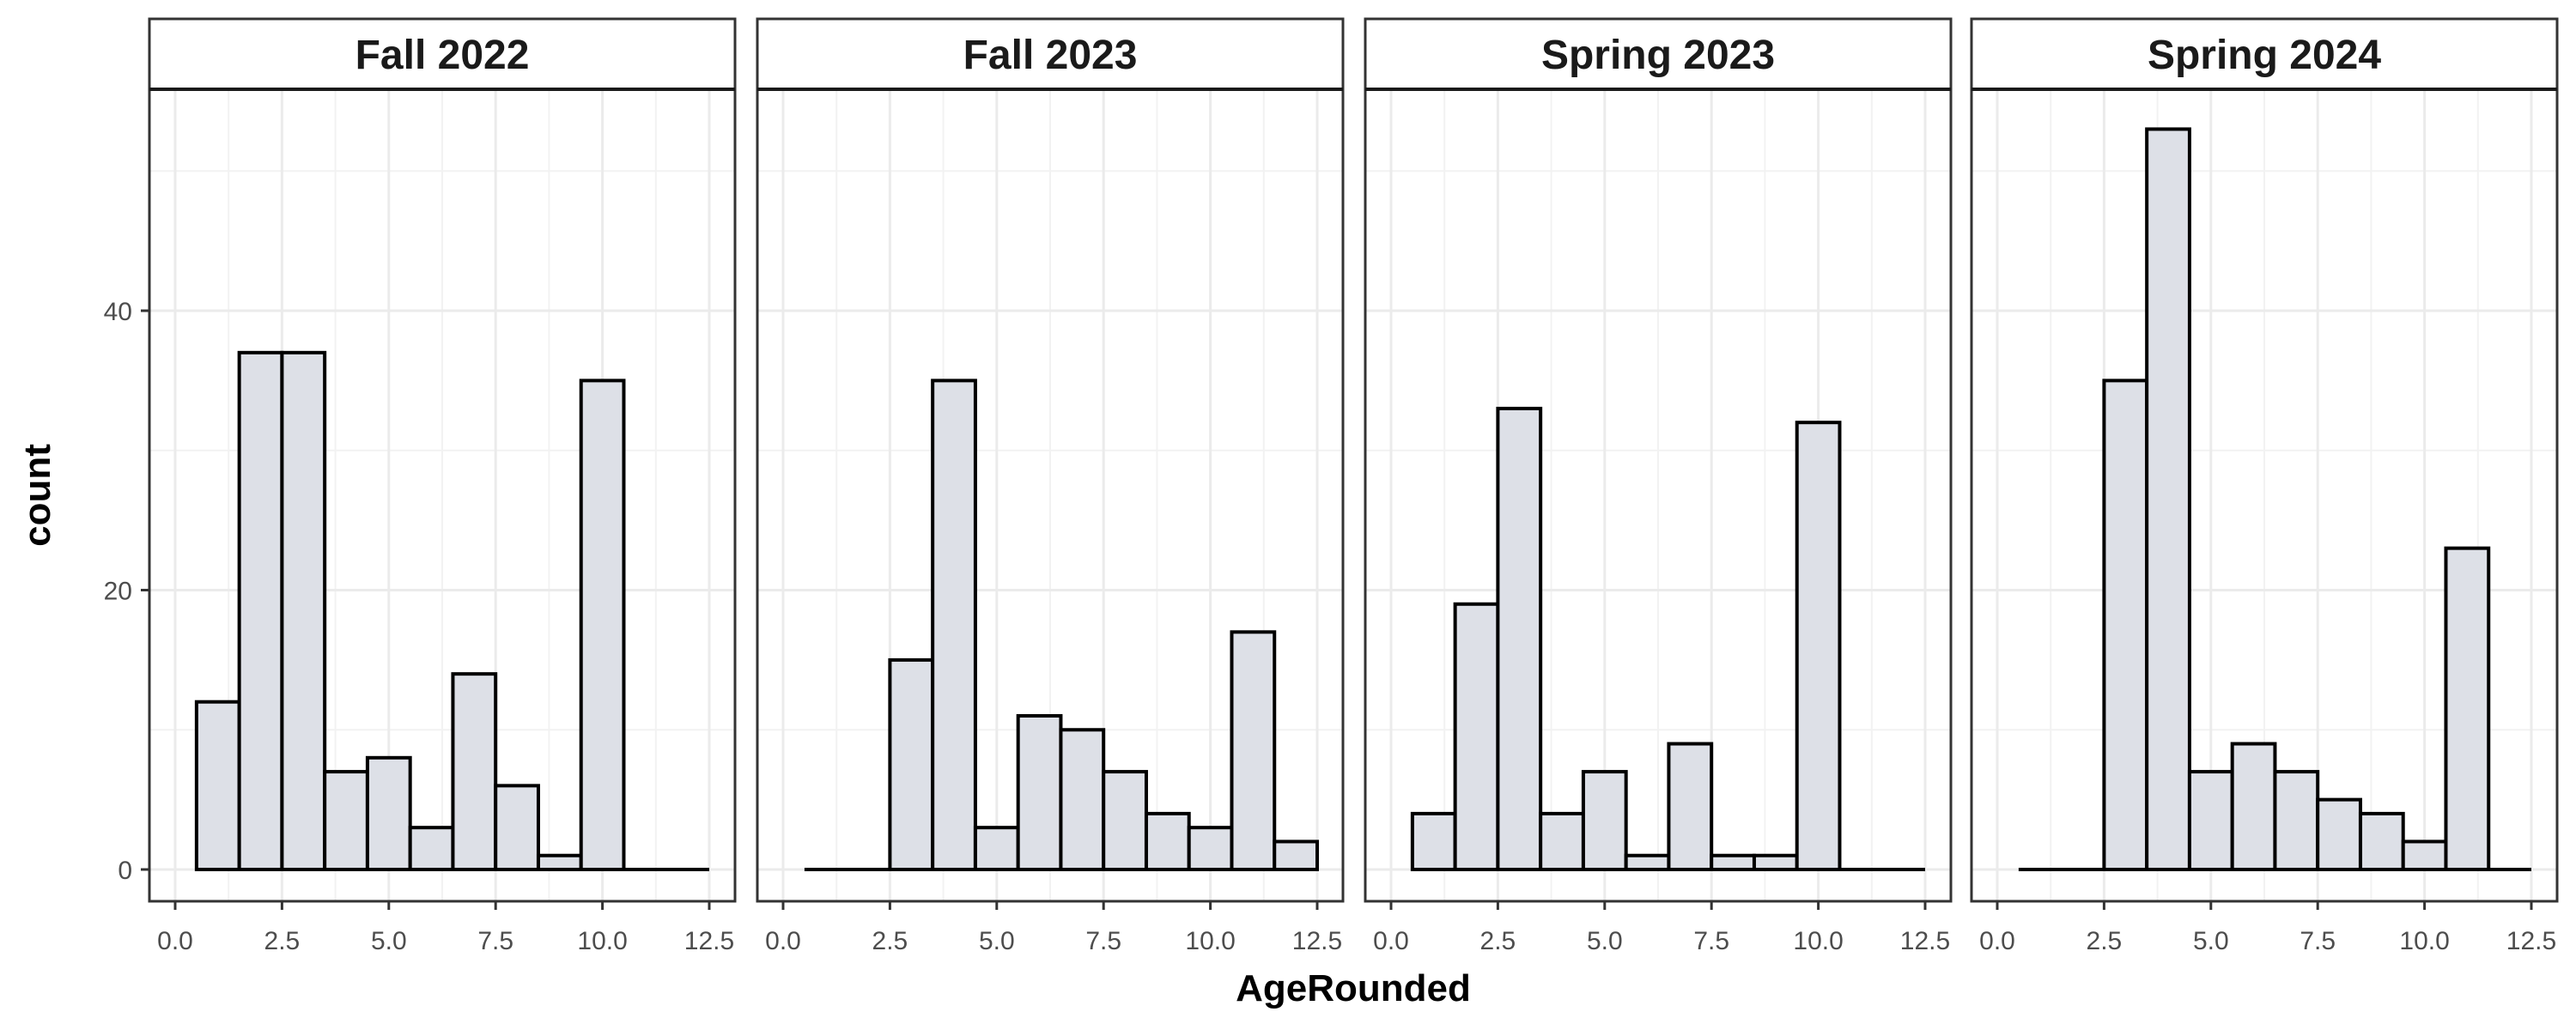  I want to click on y-axis: 0 20 40, so click(127, 591).